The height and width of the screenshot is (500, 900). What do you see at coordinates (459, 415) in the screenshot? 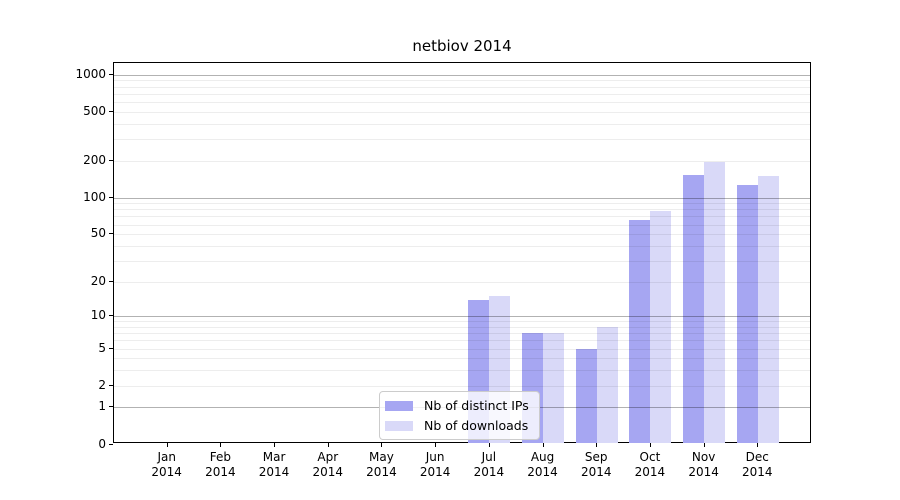
I see `legend: Nb of distinct IPs Nb of downloads` at bounding box center [459, 415].